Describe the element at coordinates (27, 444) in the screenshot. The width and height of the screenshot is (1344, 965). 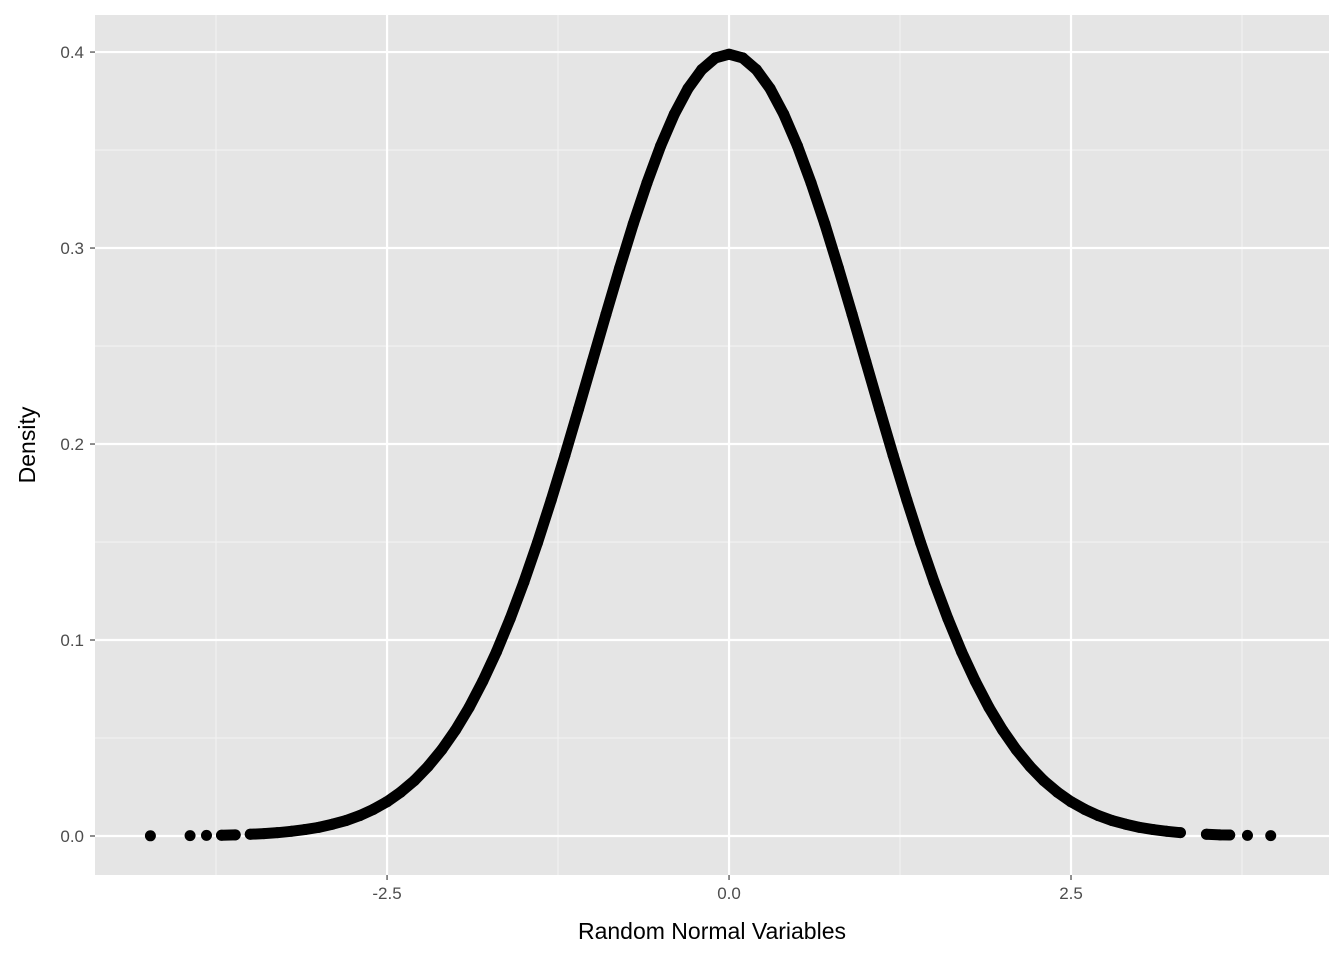
I see `y-axis-title: Density` at that location.